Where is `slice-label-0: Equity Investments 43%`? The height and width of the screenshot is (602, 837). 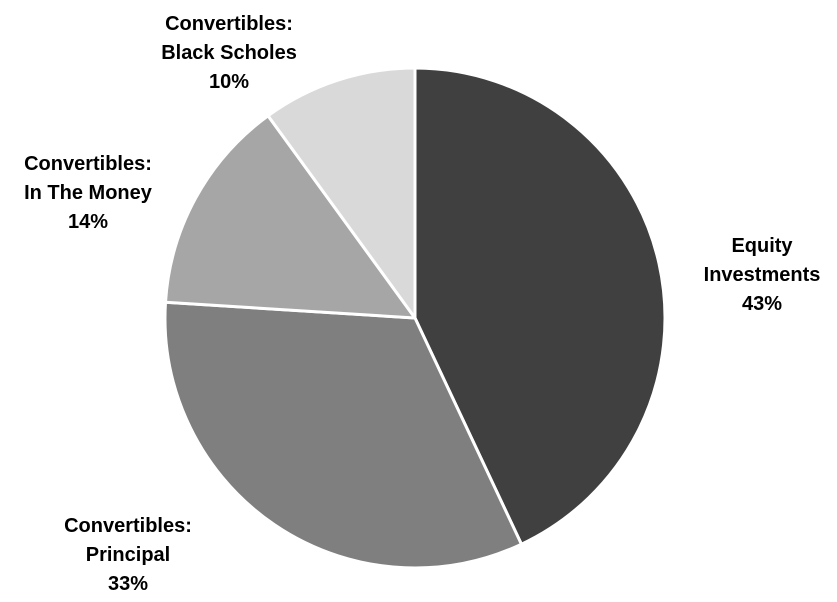 slice-label-0: Equity Investments 43% is located at coordinates (762, 275).